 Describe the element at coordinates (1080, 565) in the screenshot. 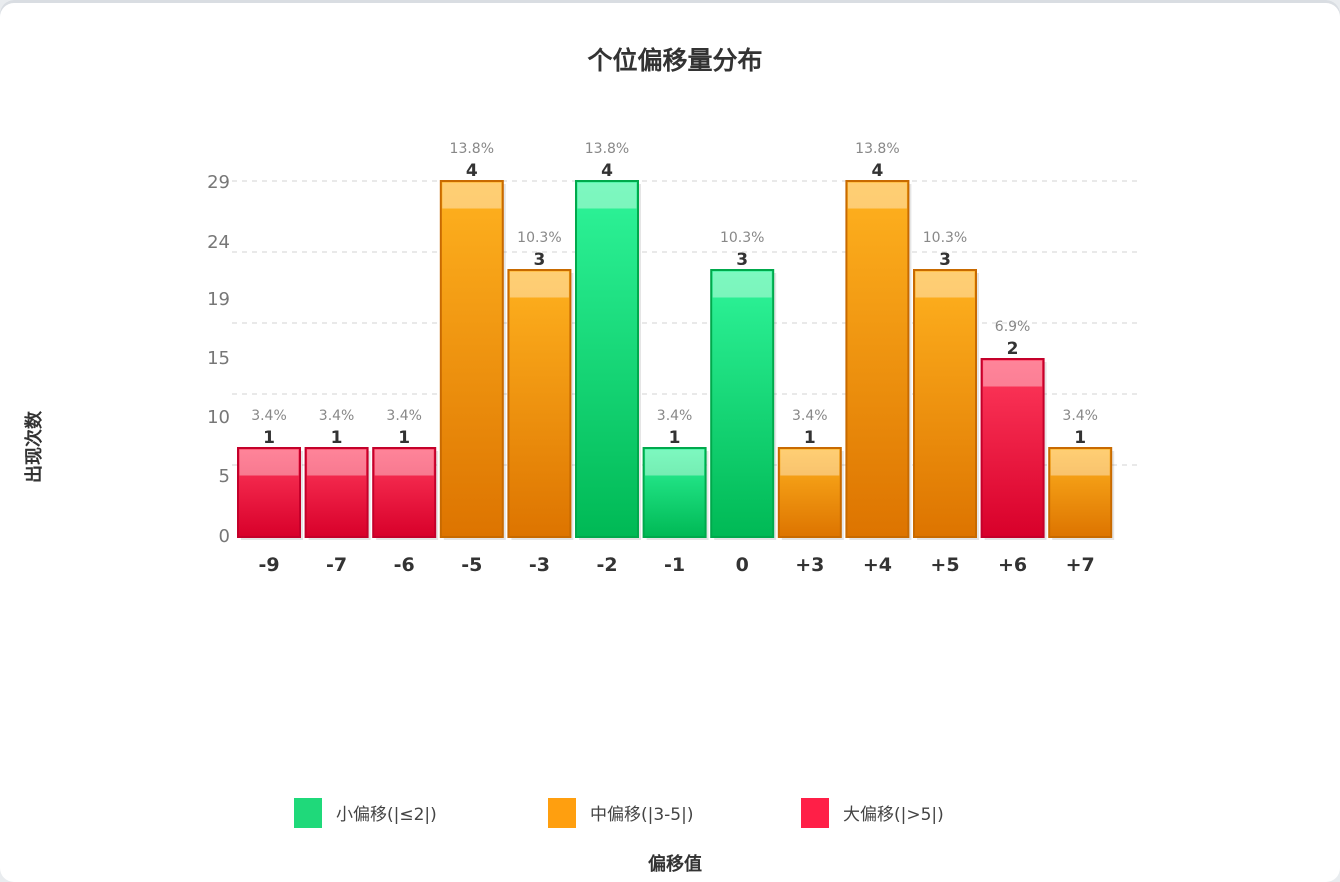

I see `x-tick-label: +7` at that location.